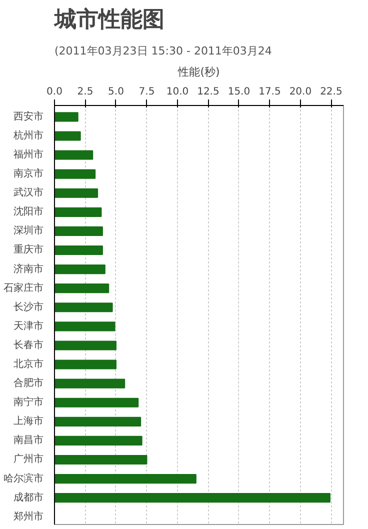  I want to click on x-tick-label: 17.5, so click(269, 92).